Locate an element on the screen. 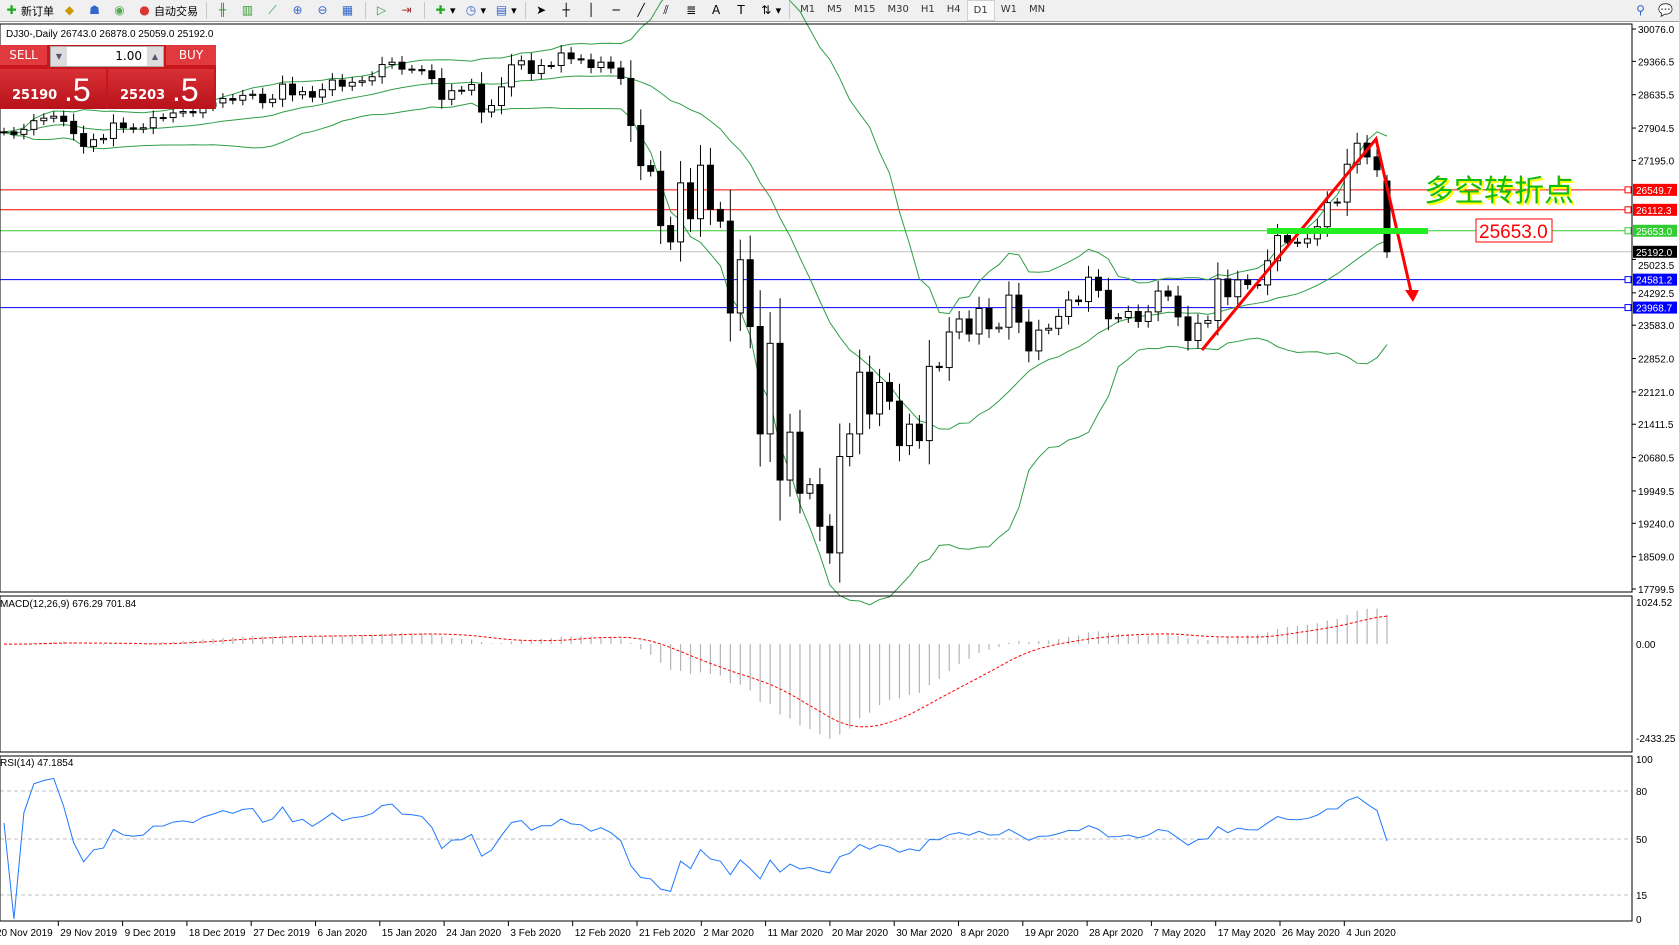 This screenshot has width=1679, height=945. rsi-line is located at coordinates (695, 848).